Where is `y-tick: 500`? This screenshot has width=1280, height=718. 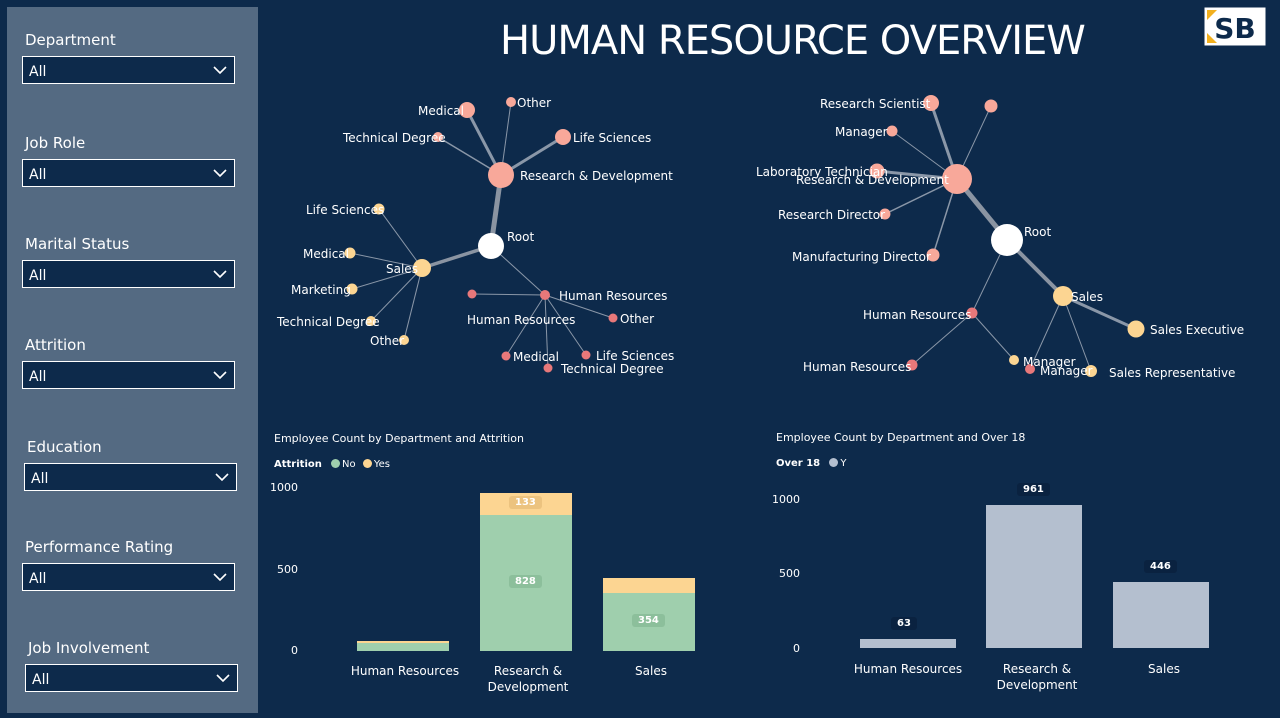
y-tick: 500 is located at coordinates (287, 569).